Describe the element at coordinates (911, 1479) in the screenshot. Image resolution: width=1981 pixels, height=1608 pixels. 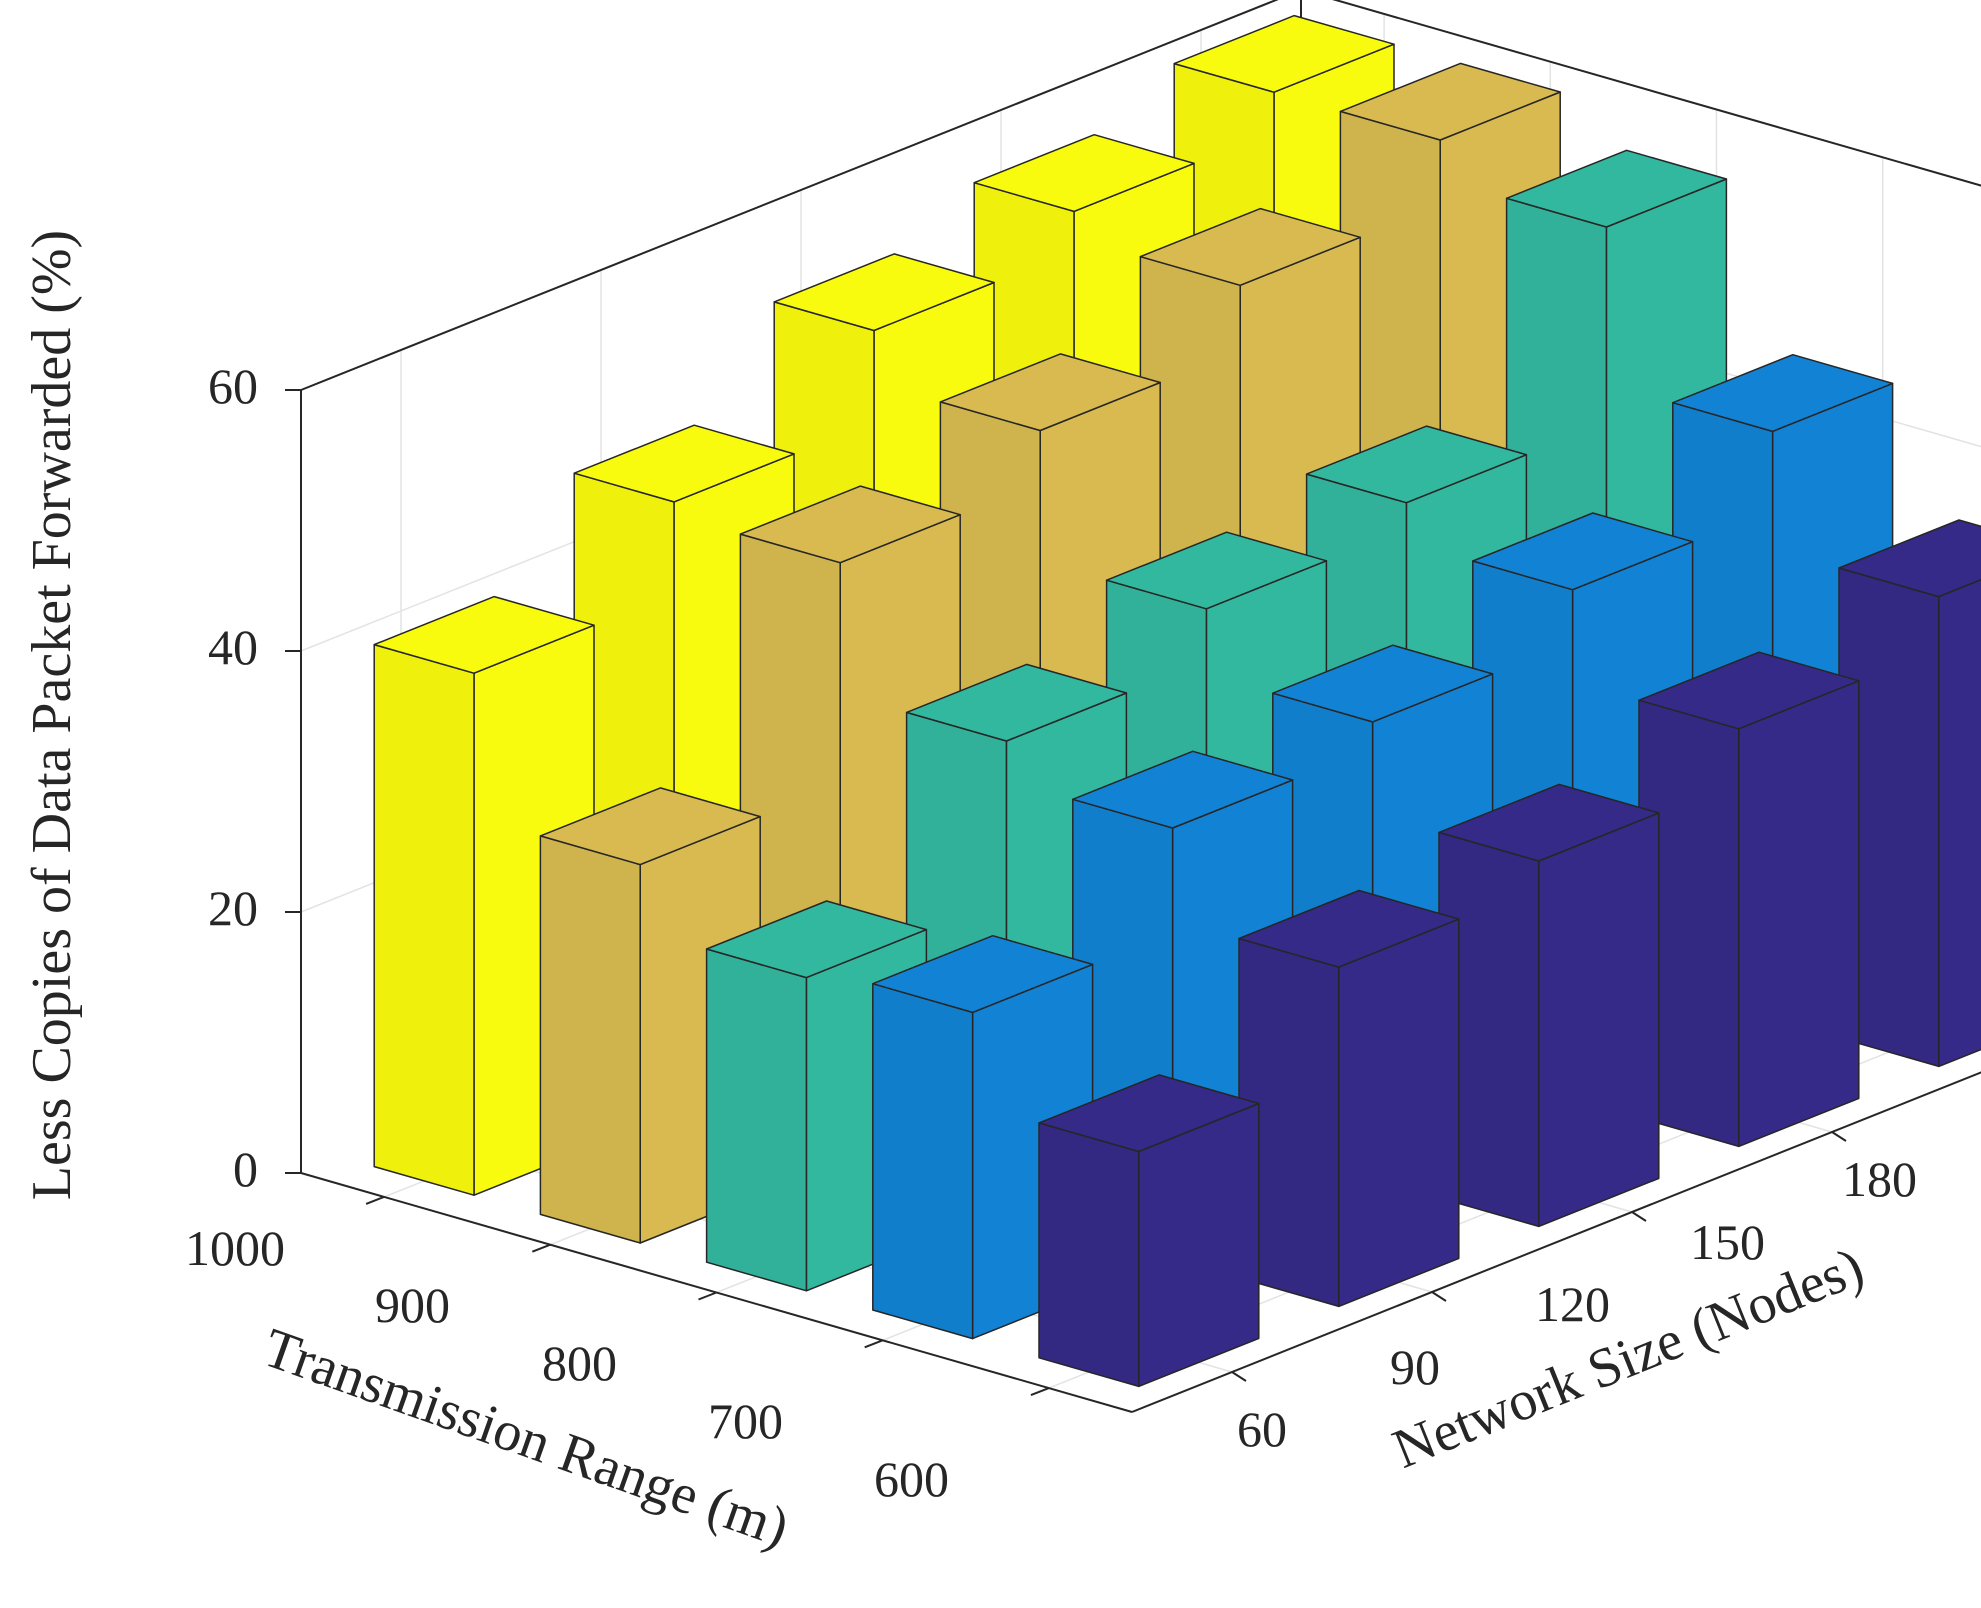
I see `x-tick-label: 600` at that location.